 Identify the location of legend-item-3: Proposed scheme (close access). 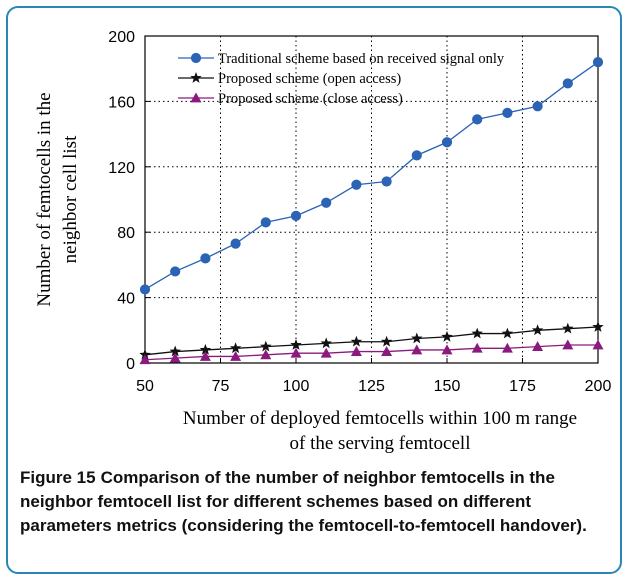
(290, 99).